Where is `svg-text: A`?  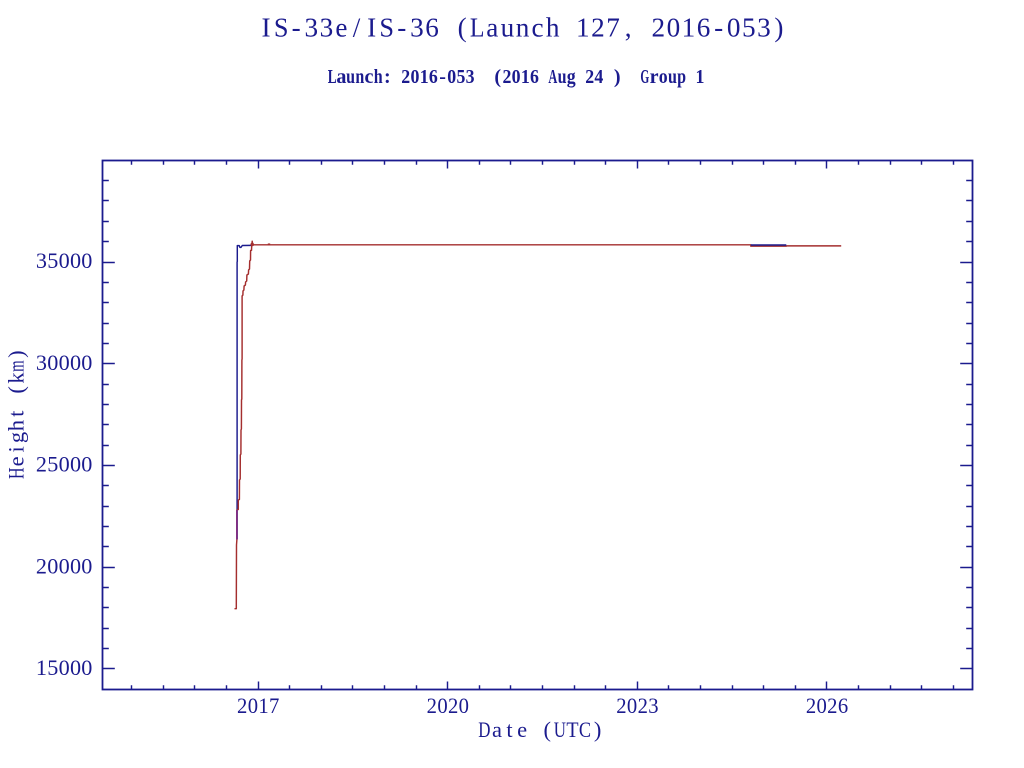
svg-text: A is located at coordinates (552, 77).